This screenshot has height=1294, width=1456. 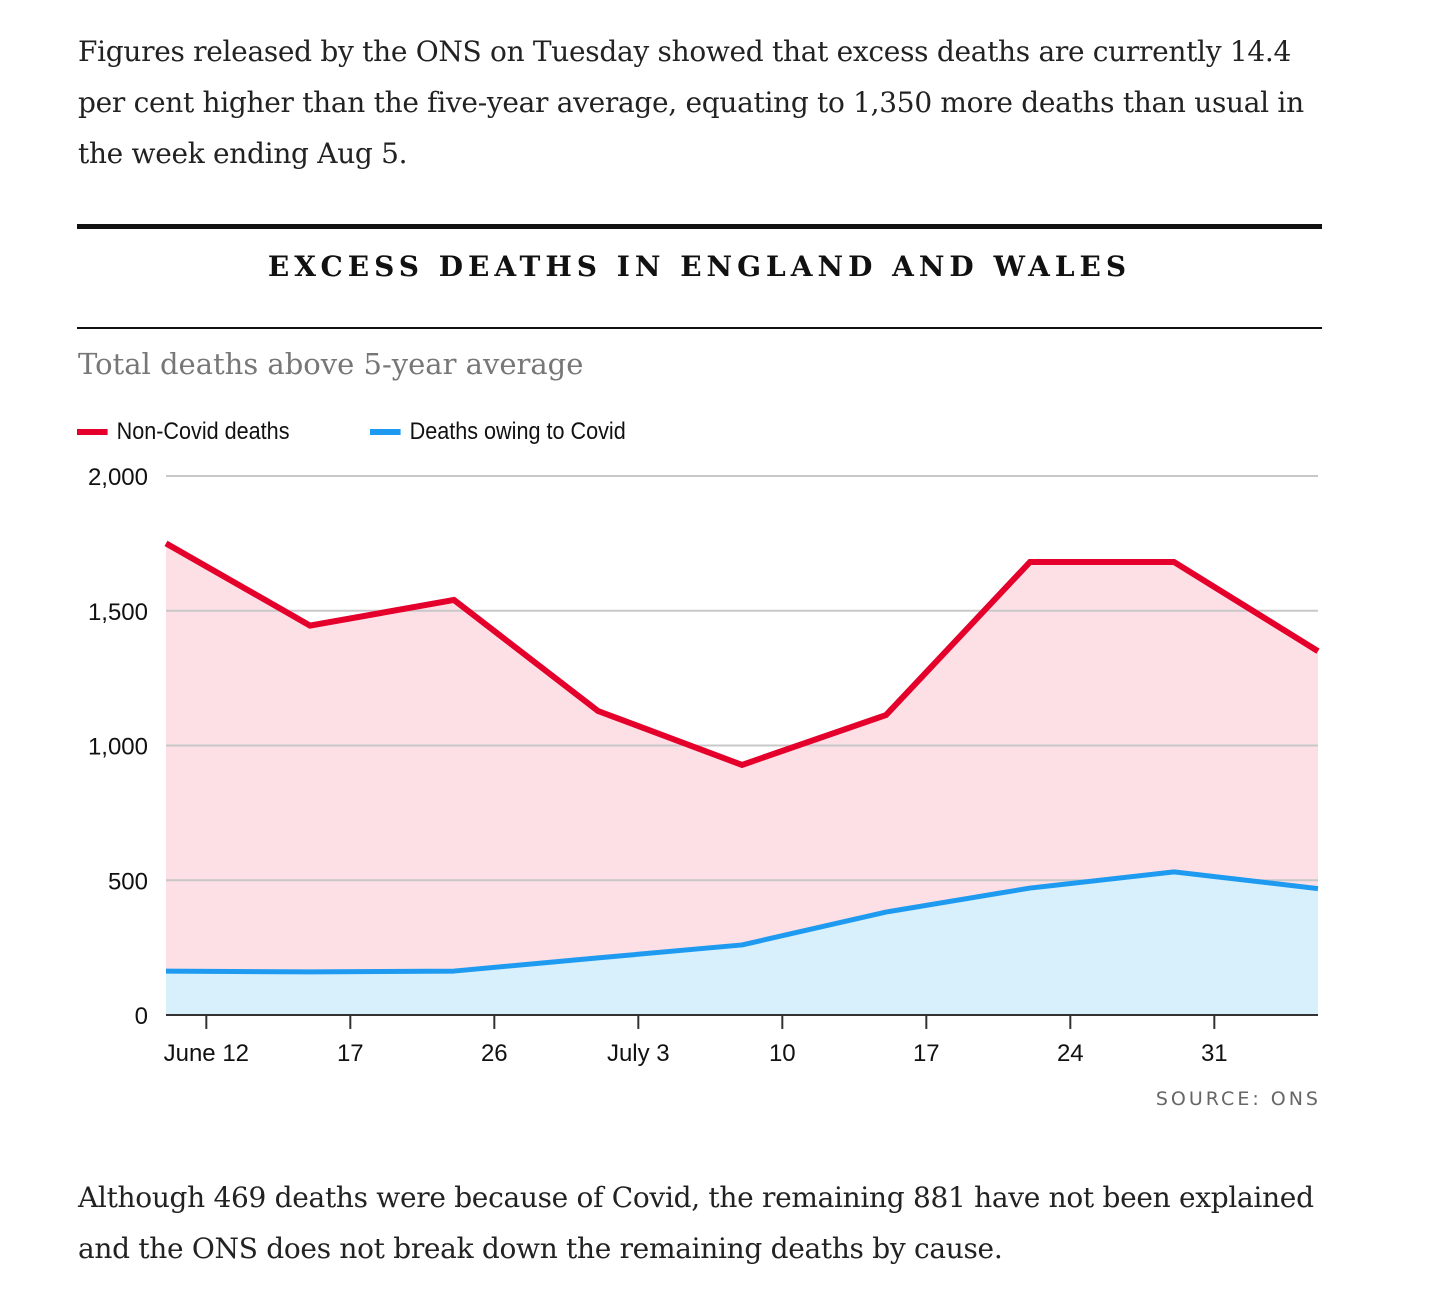 I want to click on legend-label: Non-Covid deaths, so click(x=203, y=431).